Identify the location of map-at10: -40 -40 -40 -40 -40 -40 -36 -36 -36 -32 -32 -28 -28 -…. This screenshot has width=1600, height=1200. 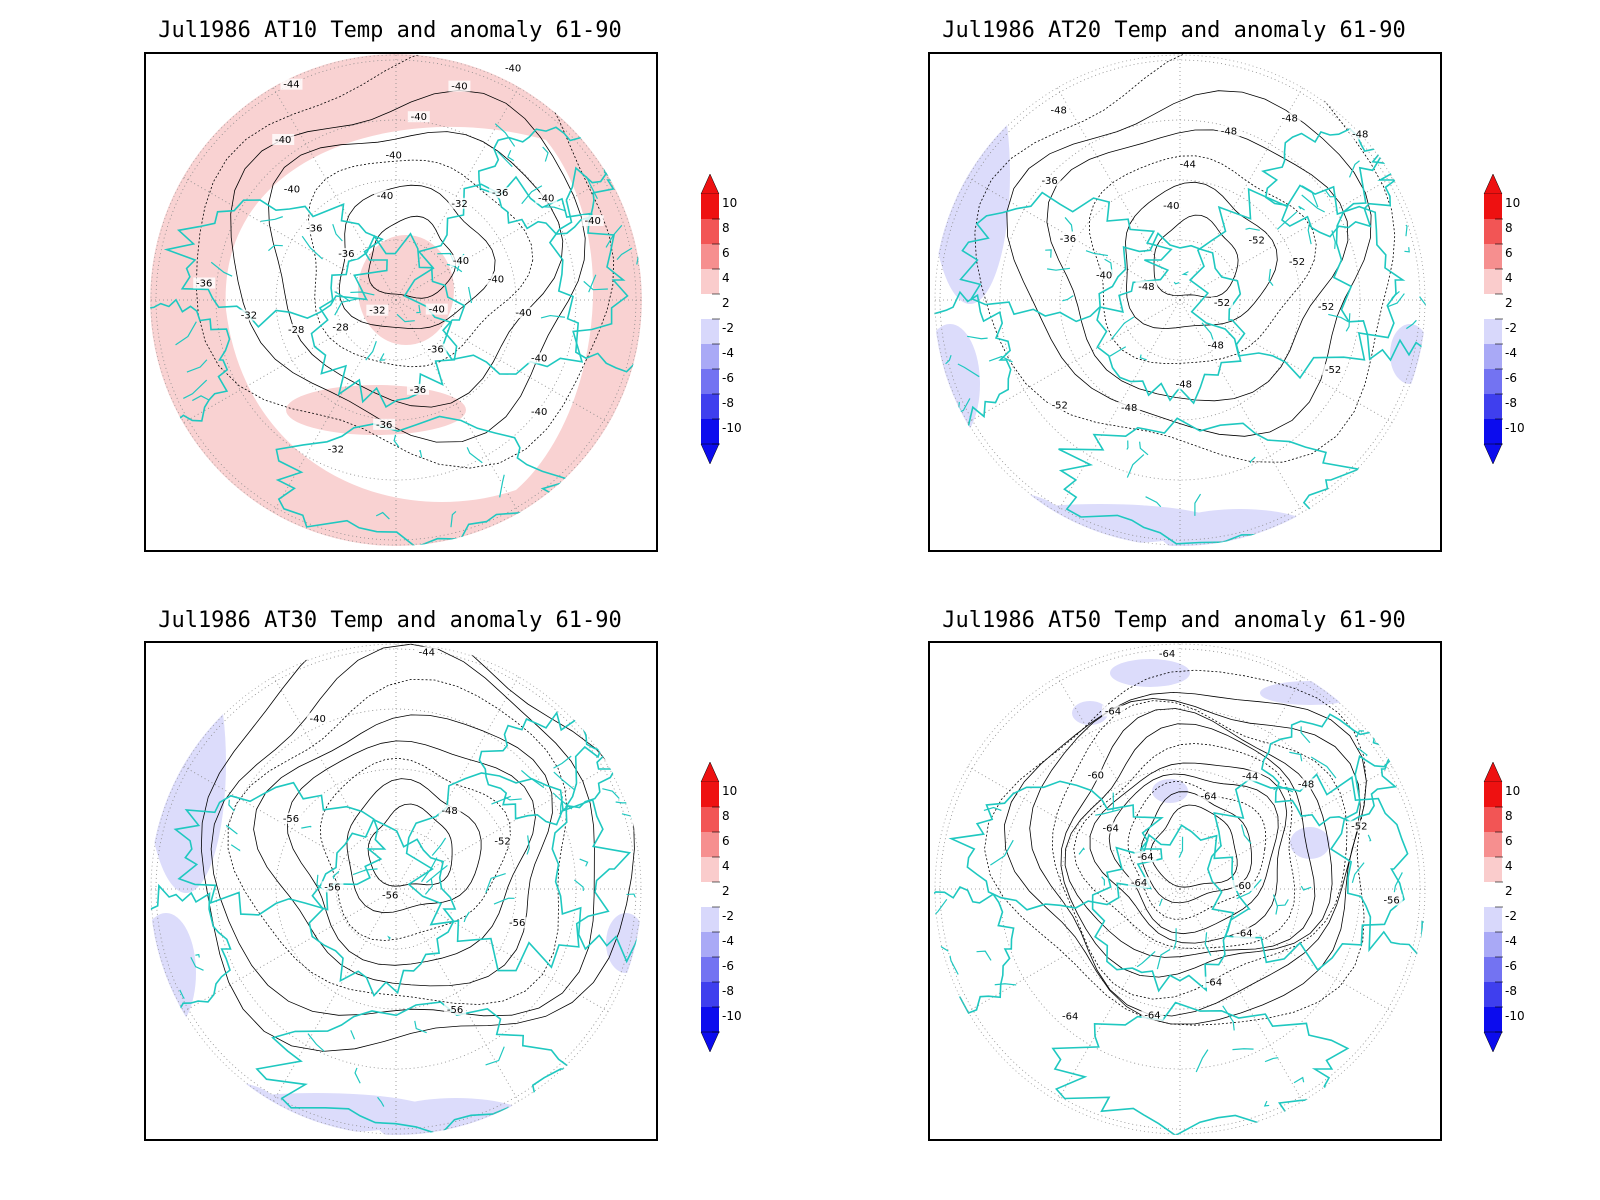
(401, 302).